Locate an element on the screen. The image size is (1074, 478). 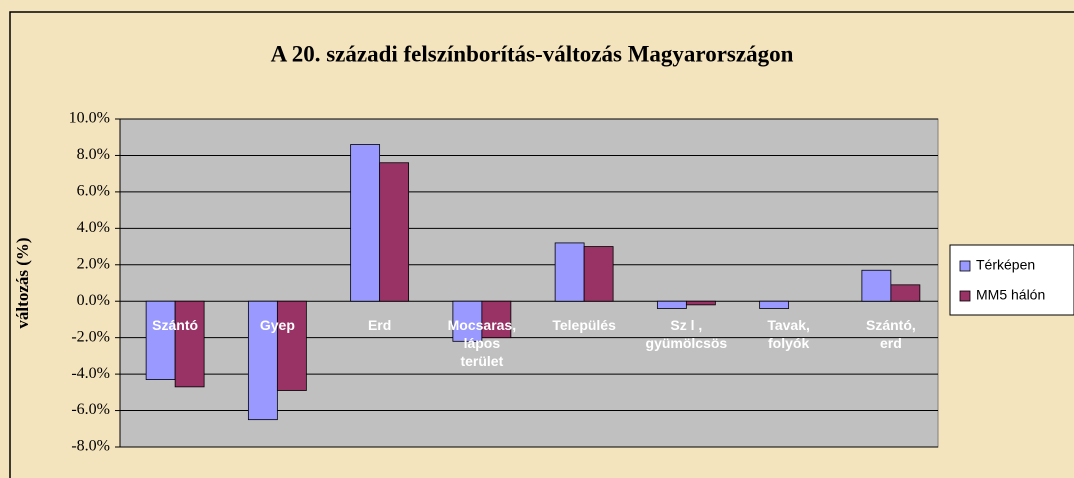
x-tick-label: Tavak, folyók is located at coordinates (788, 334).